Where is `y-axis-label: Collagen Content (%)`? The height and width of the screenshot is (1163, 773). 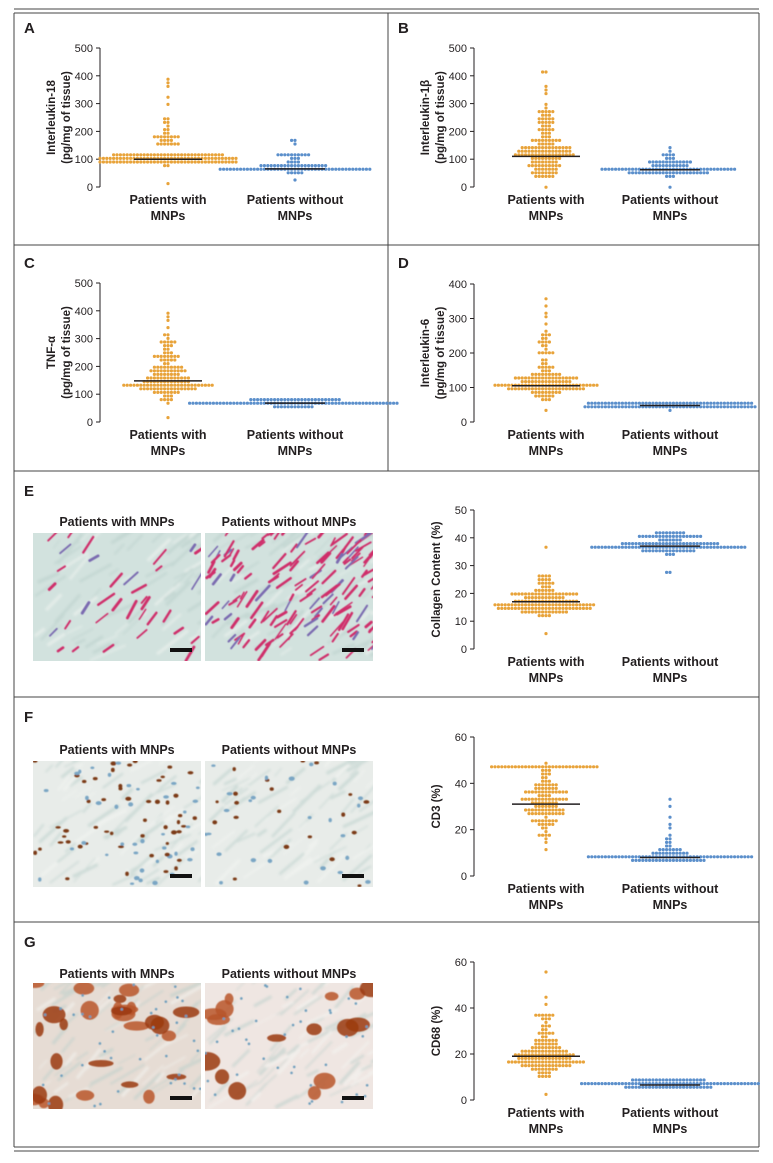 y-axis-label: Collagen Content (%) is located at coordinates (437, 579).